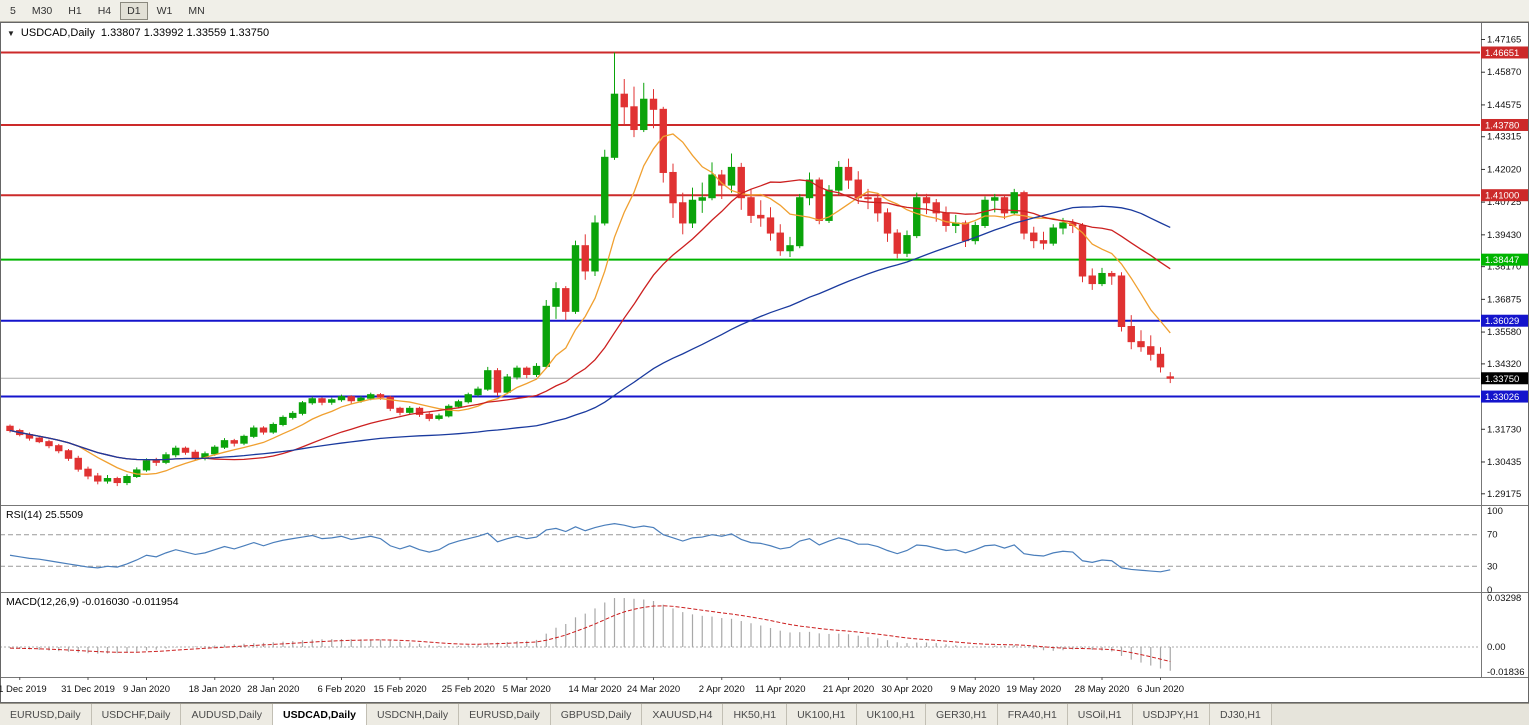 This screenshot has width=1529, height=725. I want to click on date-label: 6 Feb 2020, so click(341, 689).